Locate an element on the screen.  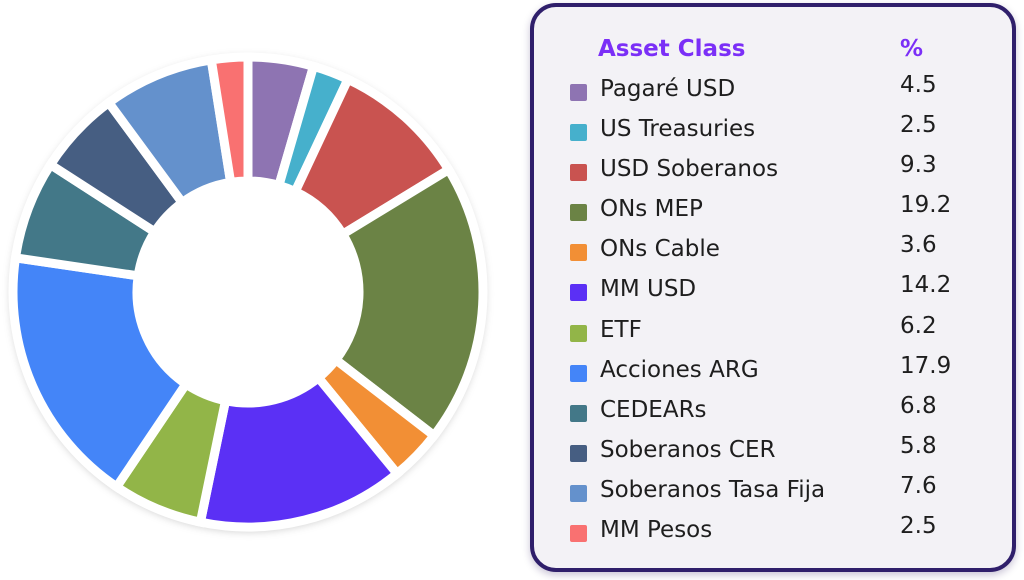
legend-label: MM USD is located at coordinates (648, 289).